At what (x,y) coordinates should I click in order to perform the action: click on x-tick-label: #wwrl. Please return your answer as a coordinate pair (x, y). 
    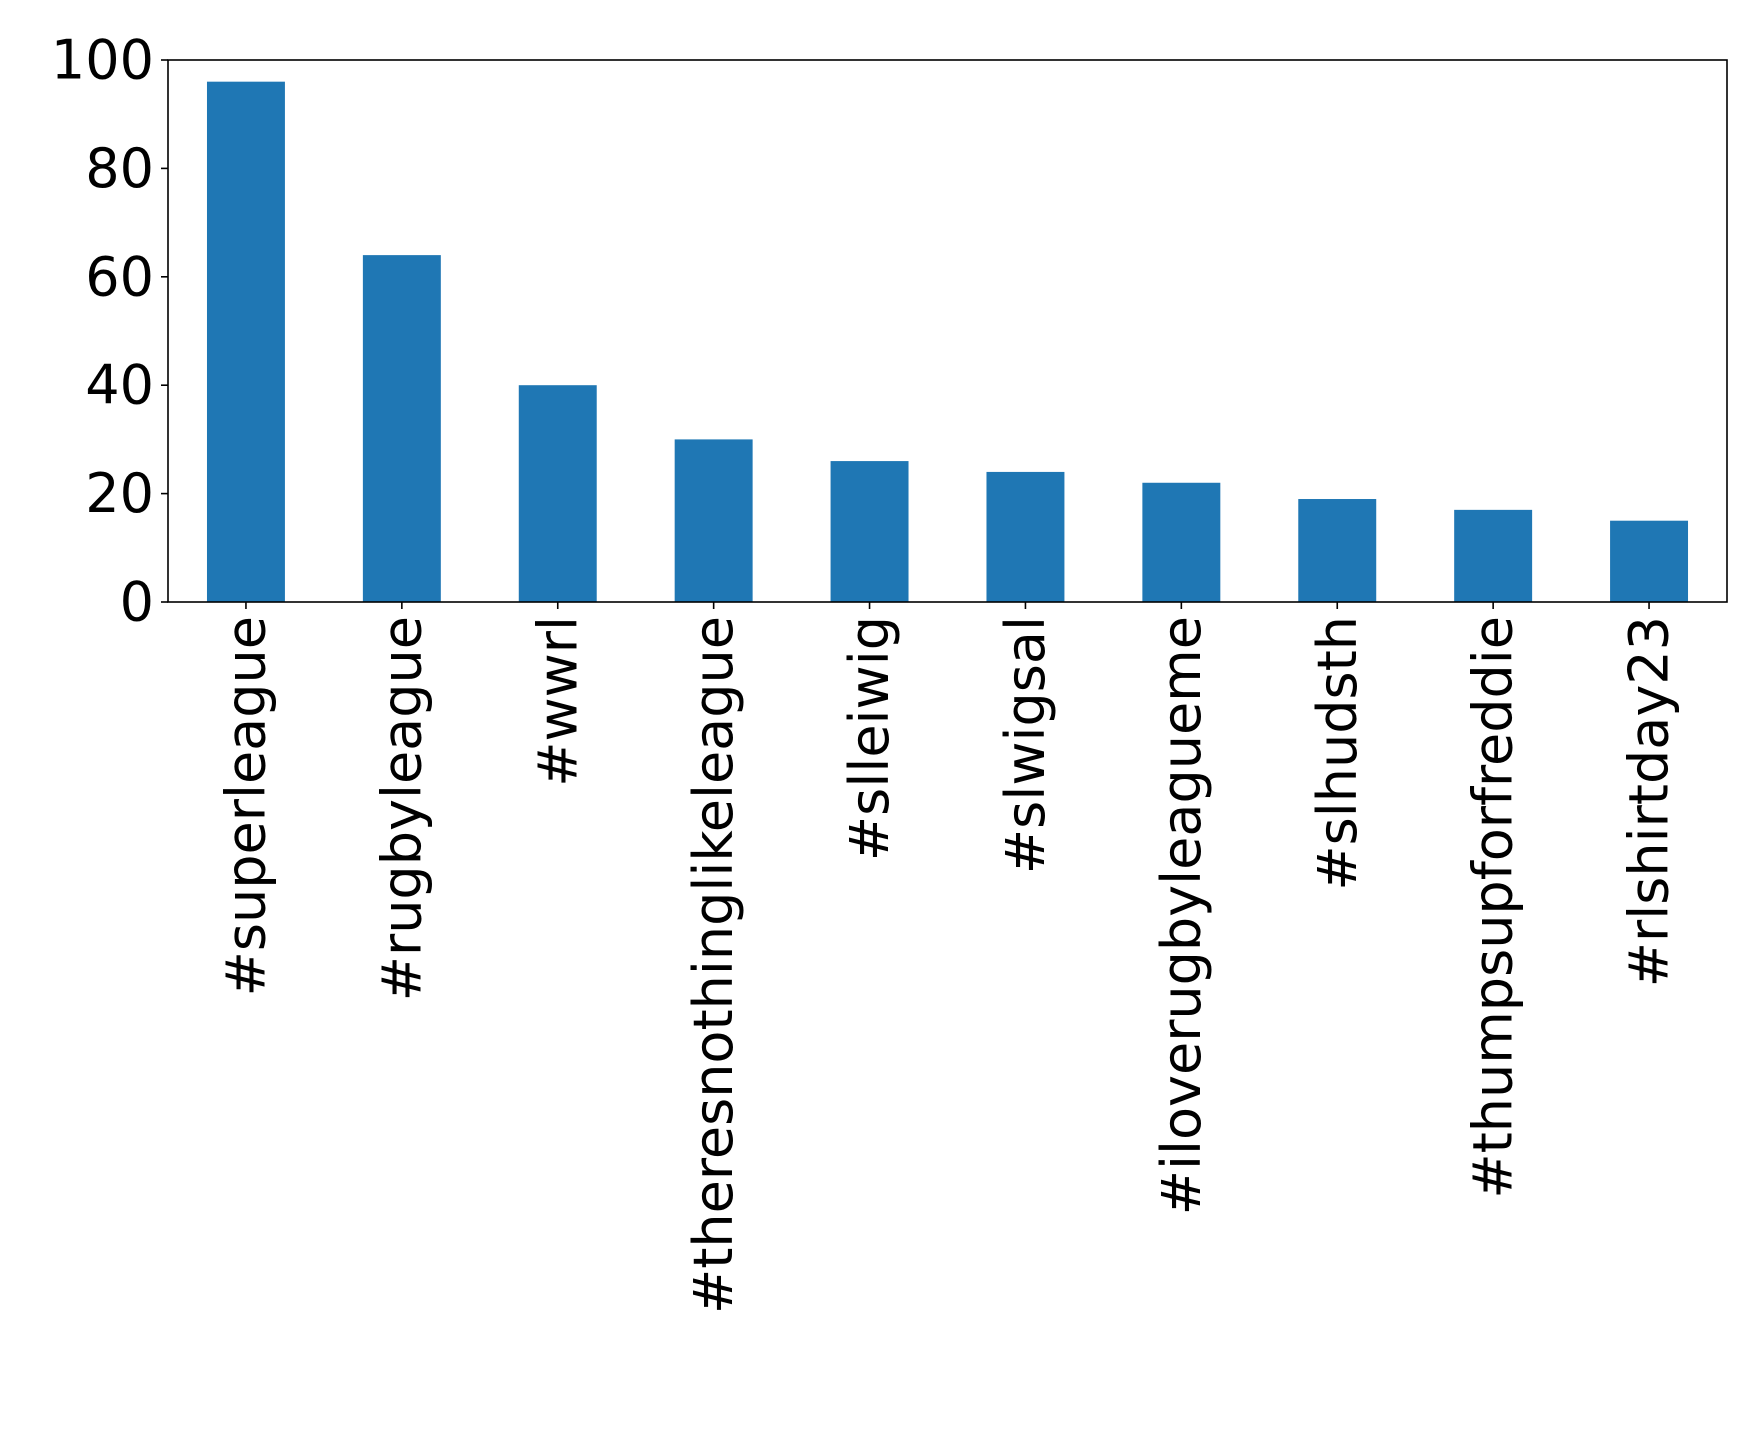
    Looking at the image, I should click on (557, 701).